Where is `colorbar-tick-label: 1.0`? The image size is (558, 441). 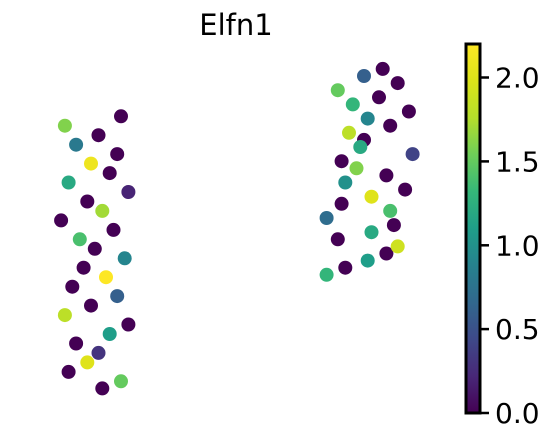 colorbar-tick-label: 1.0 is located at coordinates (517, 245).